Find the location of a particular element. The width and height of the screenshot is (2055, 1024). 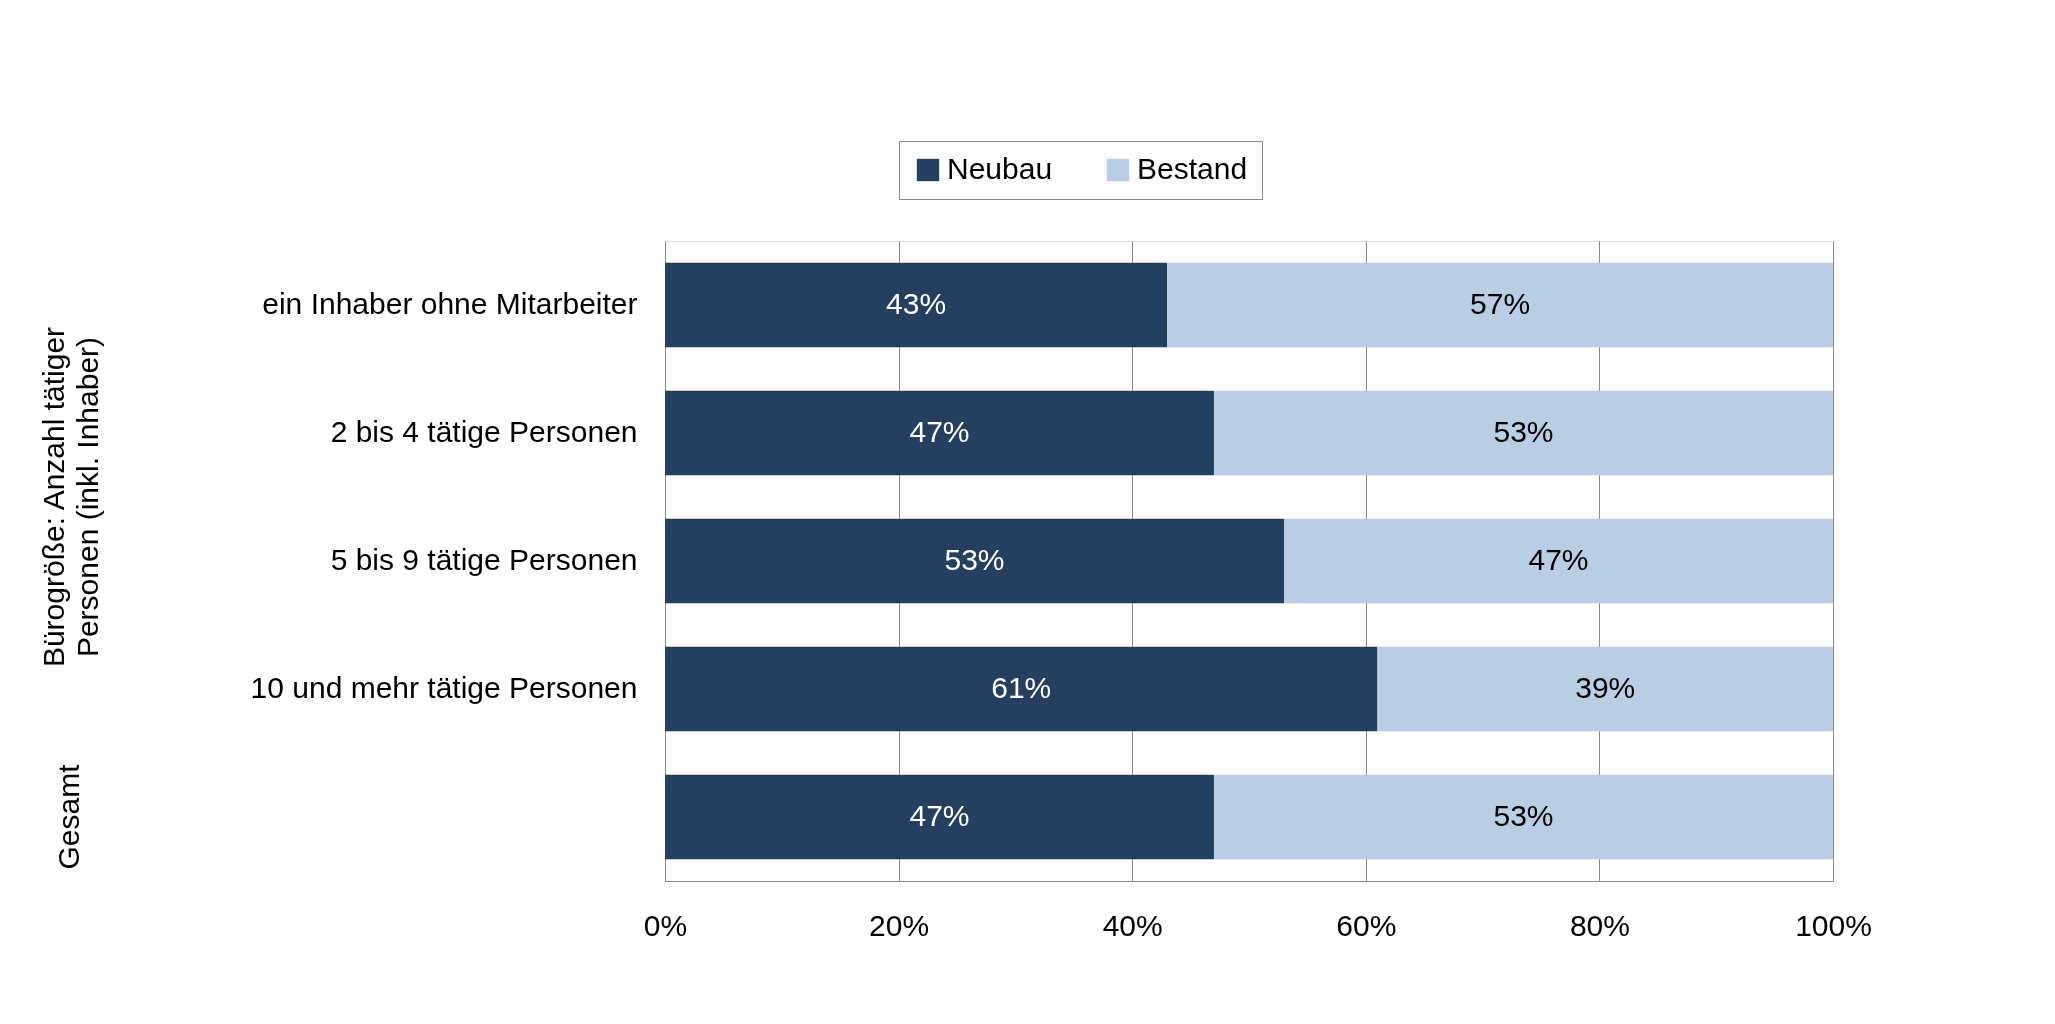

x-tick-label: 20% is located at coordinates (899, 925).